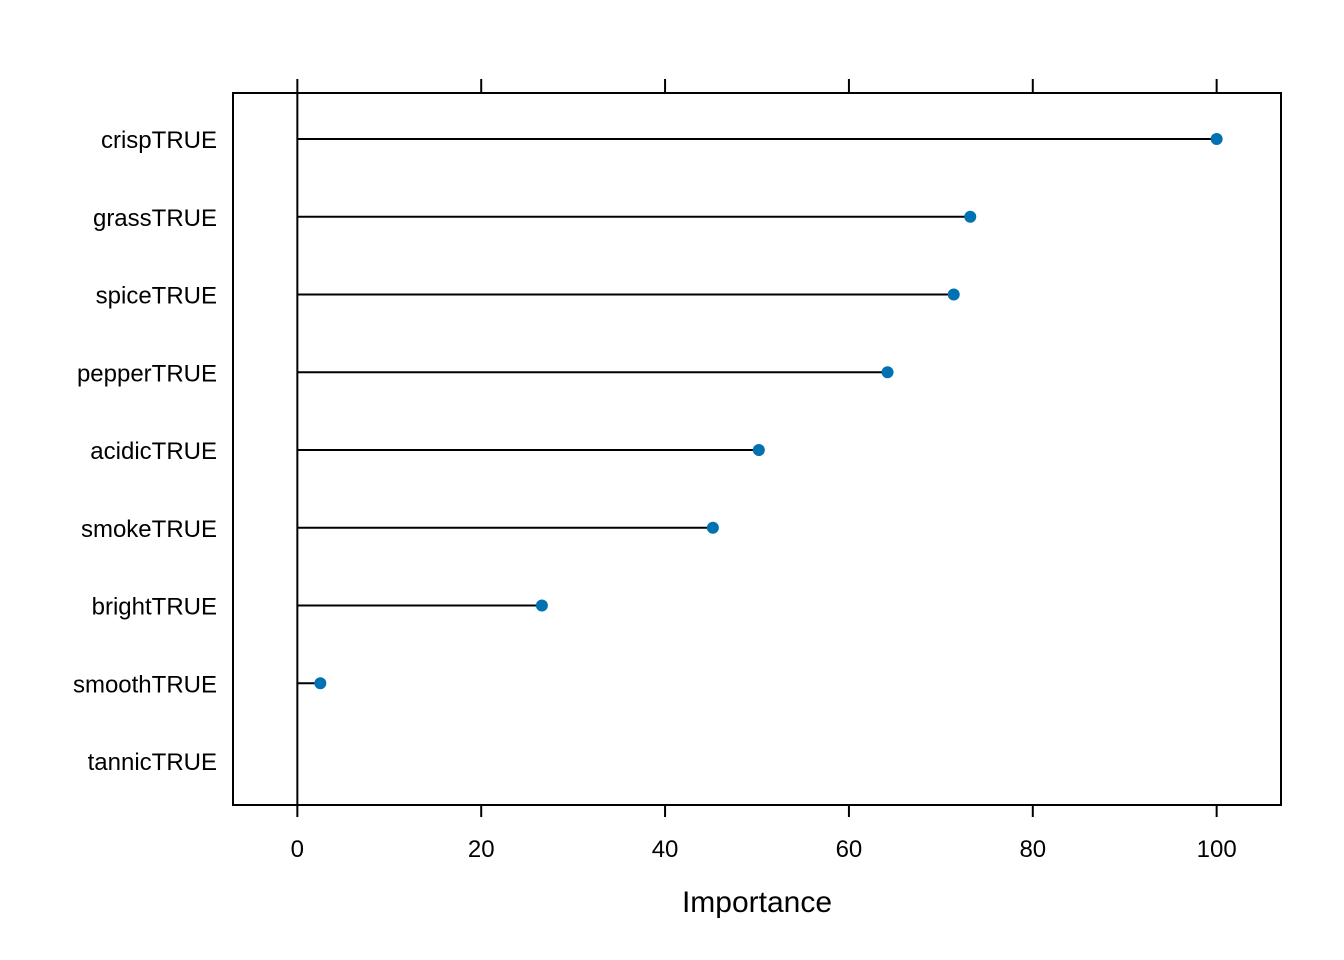  Describe the element at coordinates (149, 529) in the screenshot. I see `y-category-label: smokeTRUE` at that location.